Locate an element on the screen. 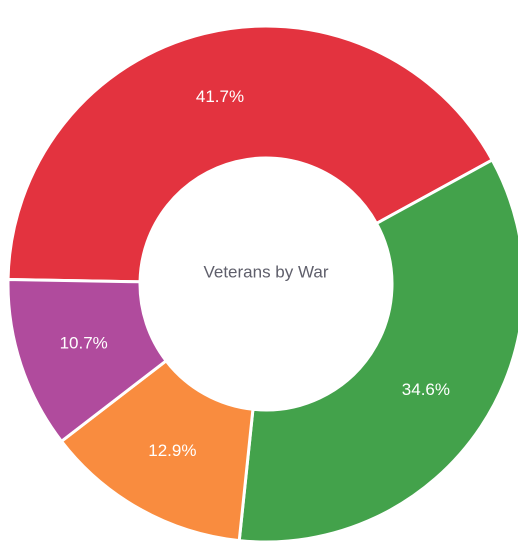 The height and width of the screenshot is (551, 518). slice-label-2: 34.6% is located at coordinates (426, 389).